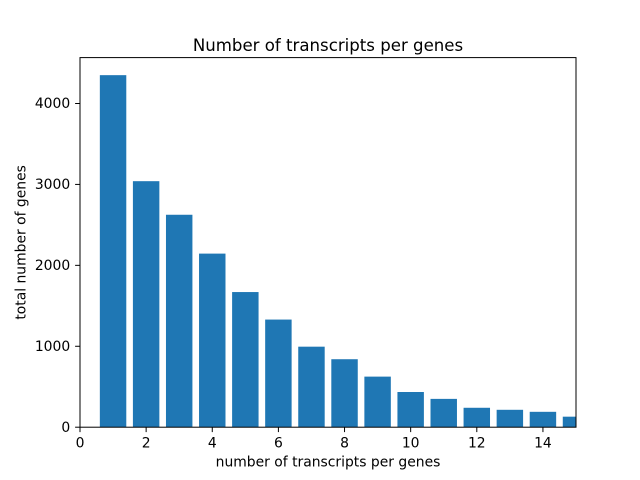 The height and width of the screenshot is (480, 640). I want to click on bar-x7, so click(311, 387).